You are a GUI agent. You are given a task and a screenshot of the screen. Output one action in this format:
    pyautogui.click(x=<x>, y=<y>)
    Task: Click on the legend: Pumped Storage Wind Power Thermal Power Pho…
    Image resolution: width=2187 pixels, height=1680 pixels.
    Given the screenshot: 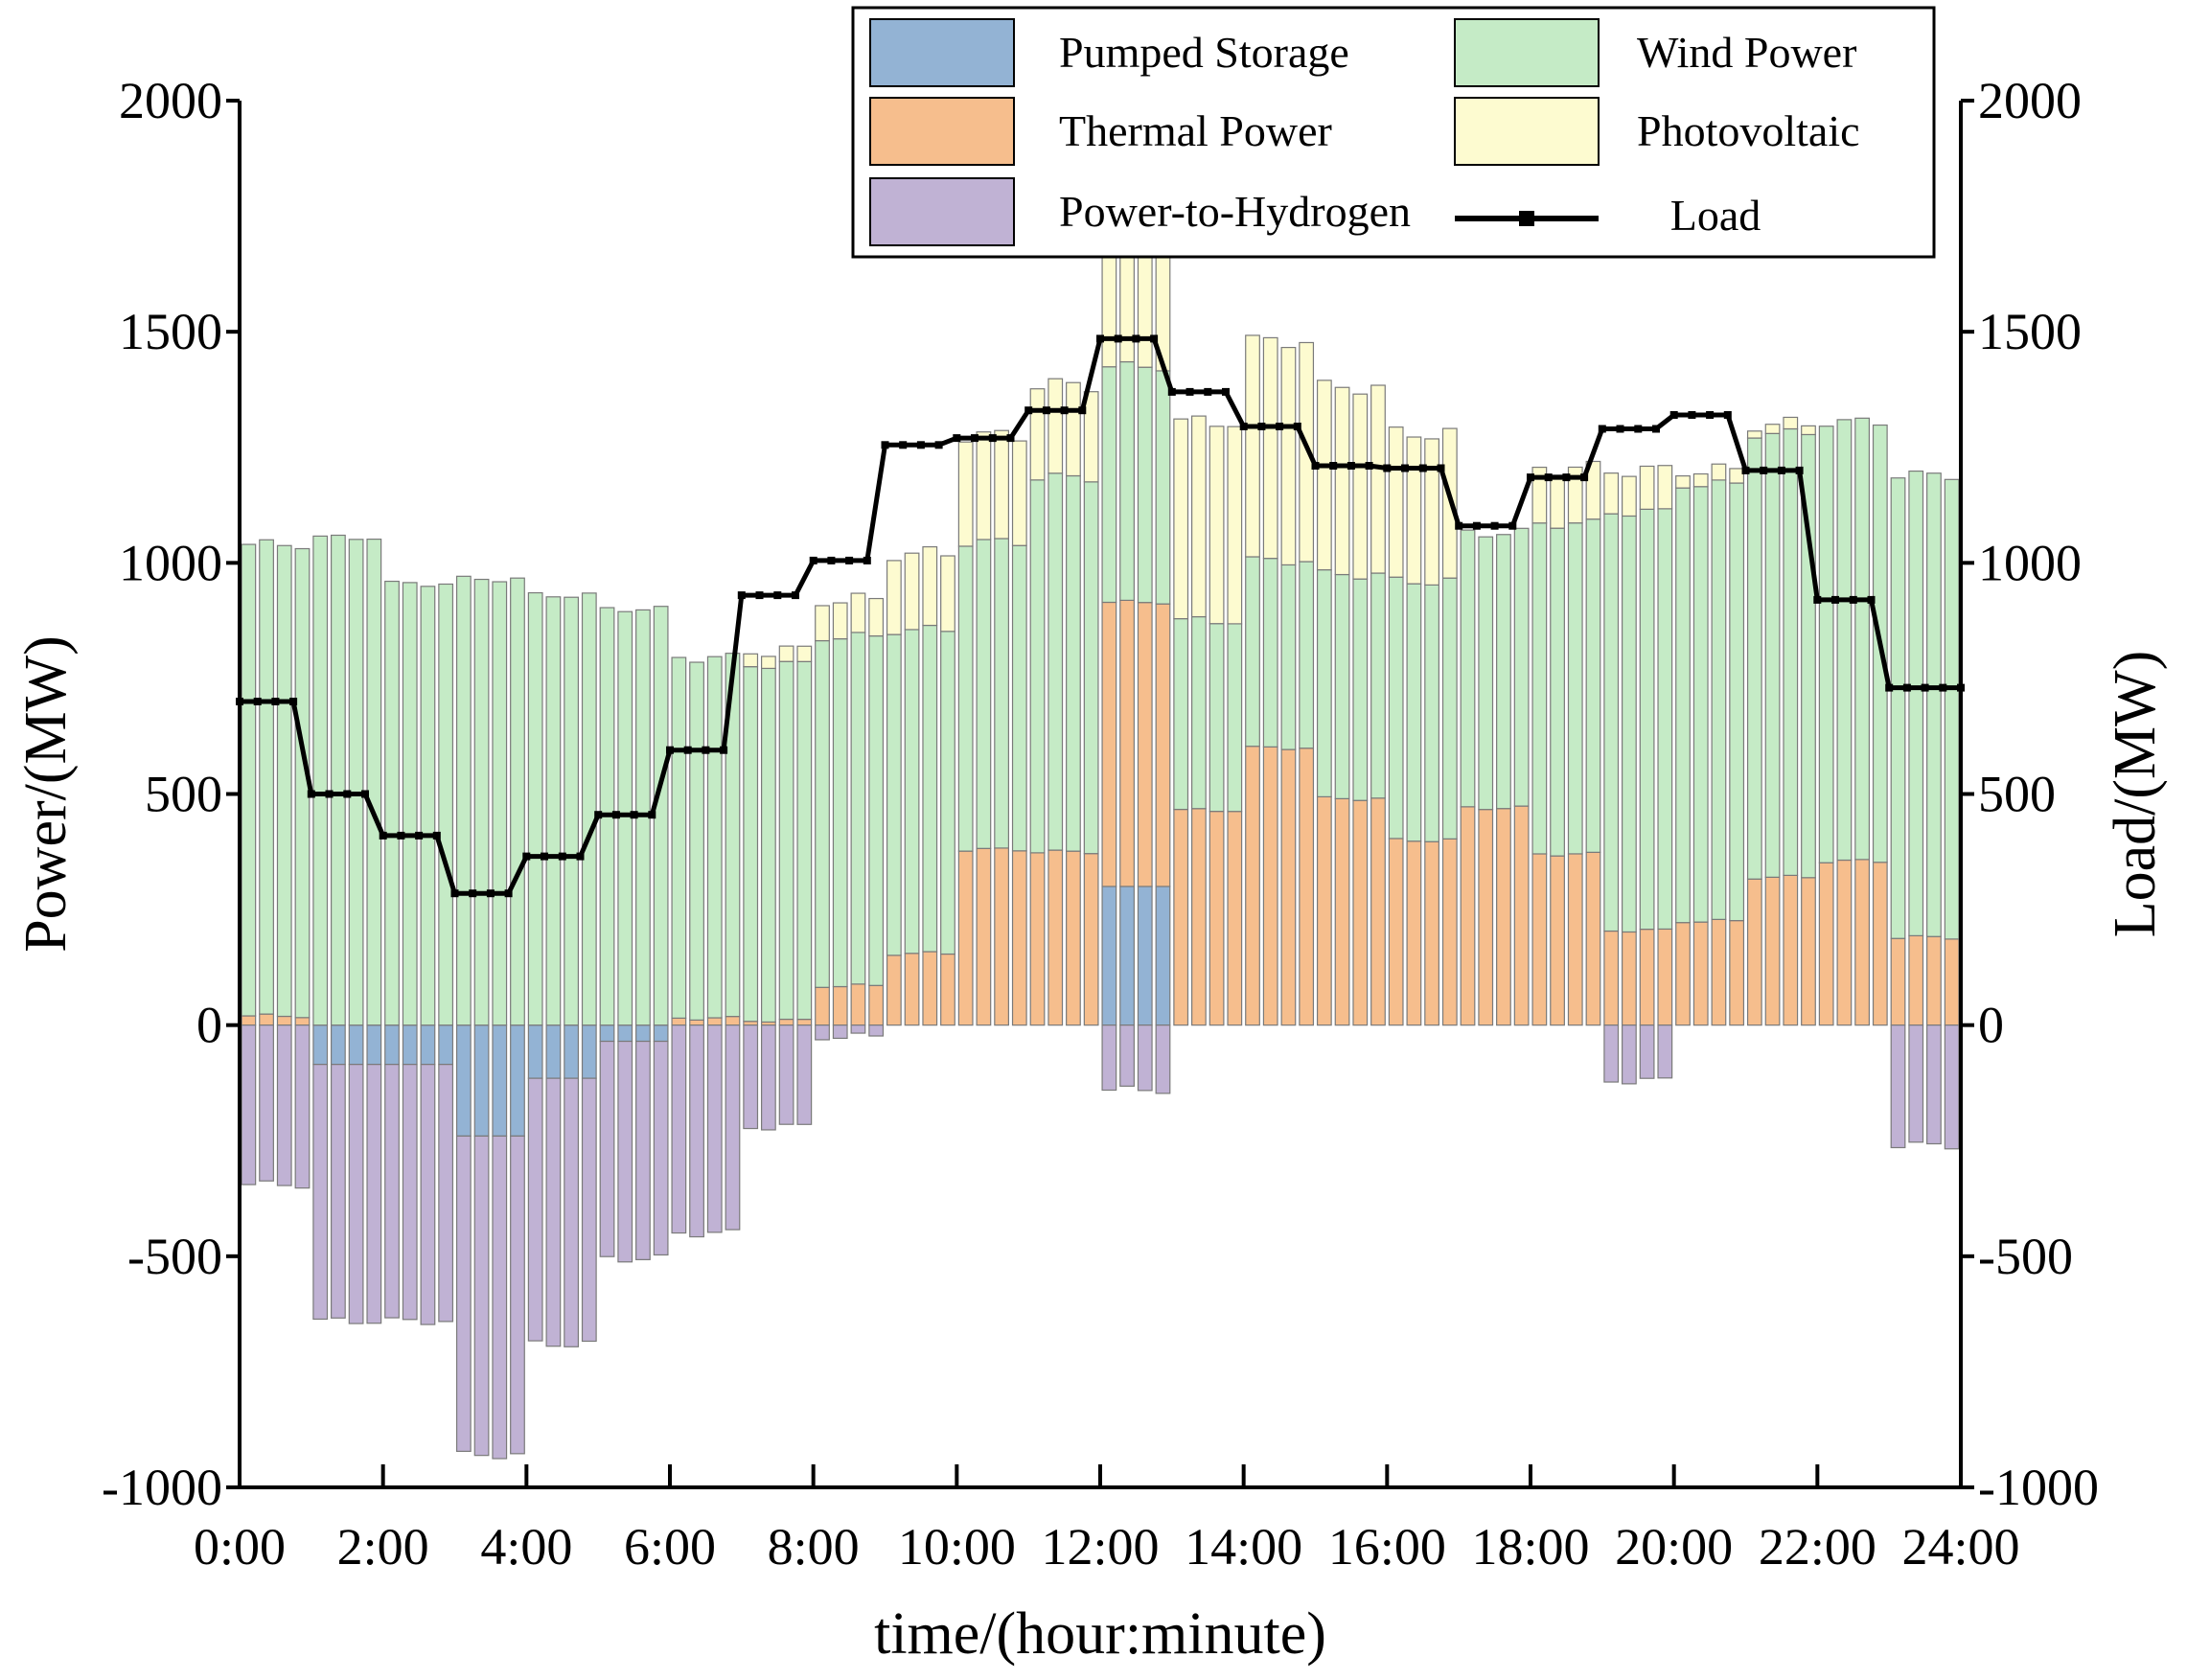 What is the action you would take?
    pyautogui.click(x=1394, y=132)
    